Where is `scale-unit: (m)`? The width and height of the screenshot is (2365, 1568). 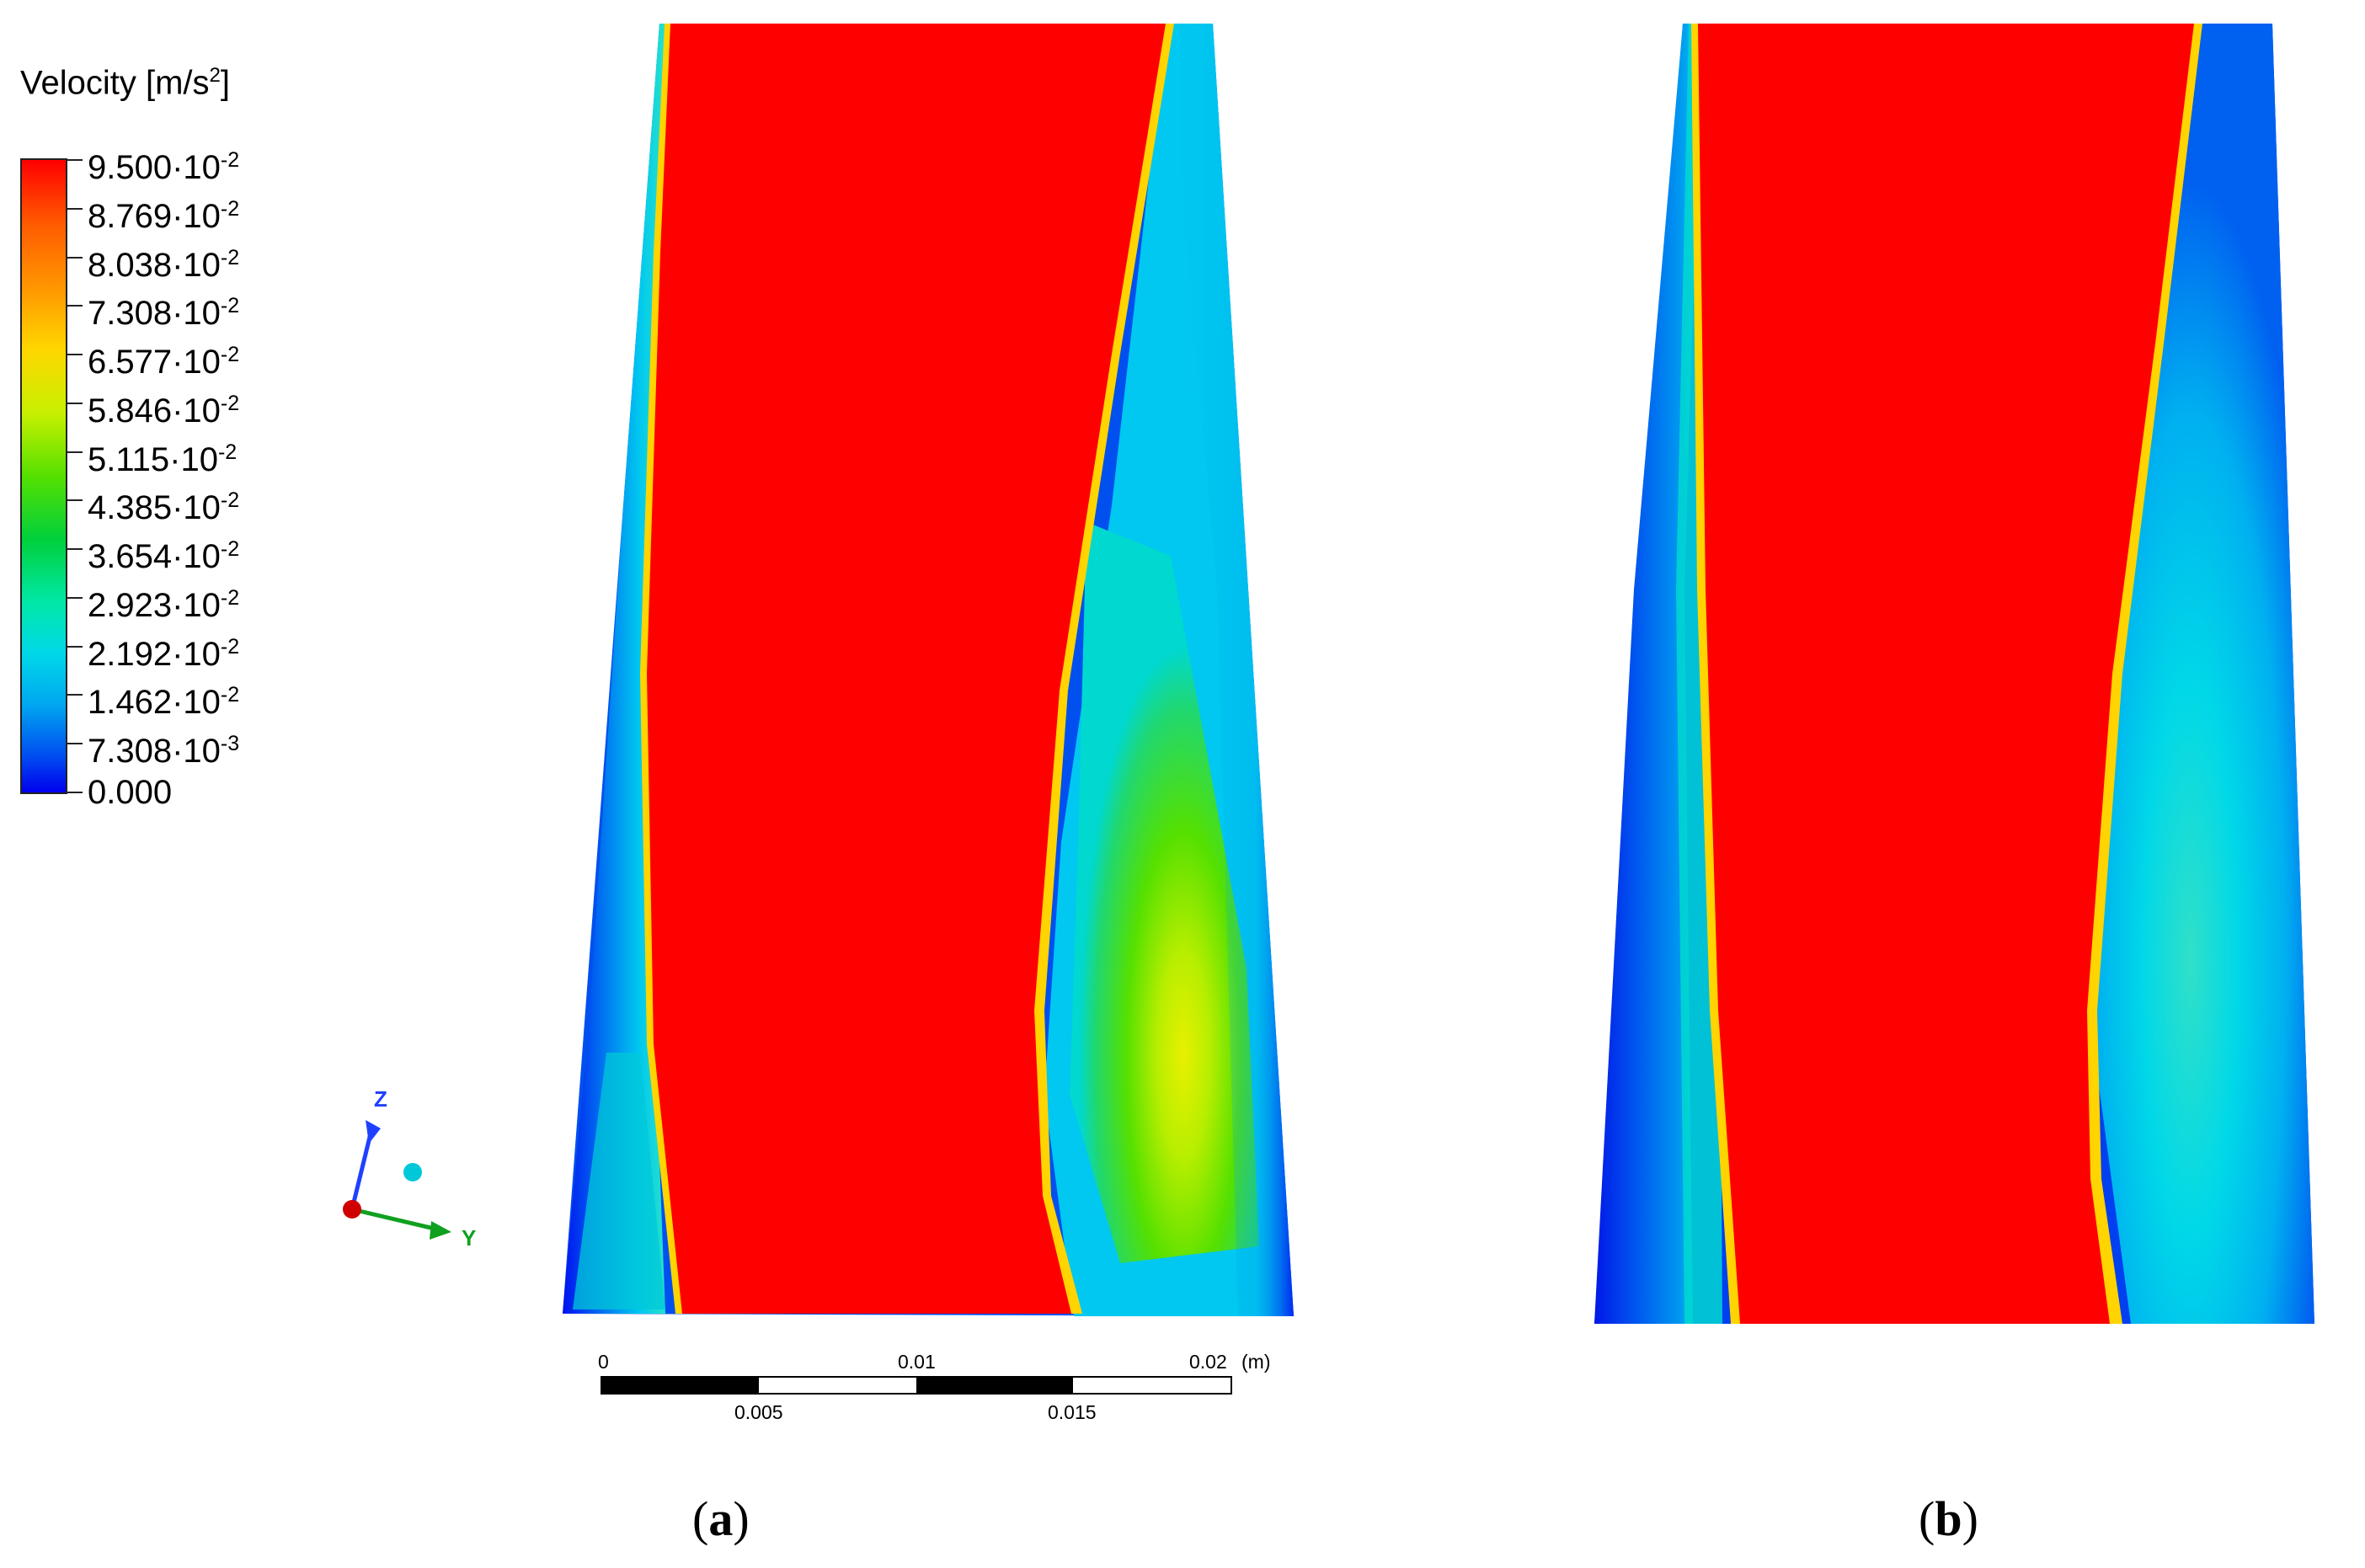
scale-unit: (m) is located at coordinates (1256, 1362).